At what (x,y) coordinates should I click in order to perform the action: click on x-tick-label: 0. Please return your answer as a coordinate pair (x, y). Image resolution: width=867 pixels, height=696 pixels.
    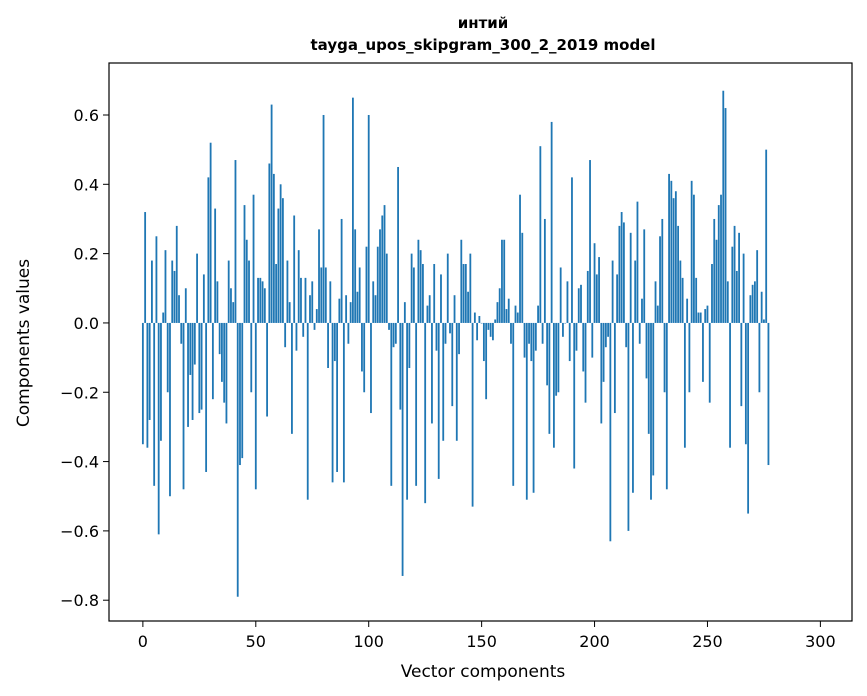
    Looking at the image, I should click on (143, 641).